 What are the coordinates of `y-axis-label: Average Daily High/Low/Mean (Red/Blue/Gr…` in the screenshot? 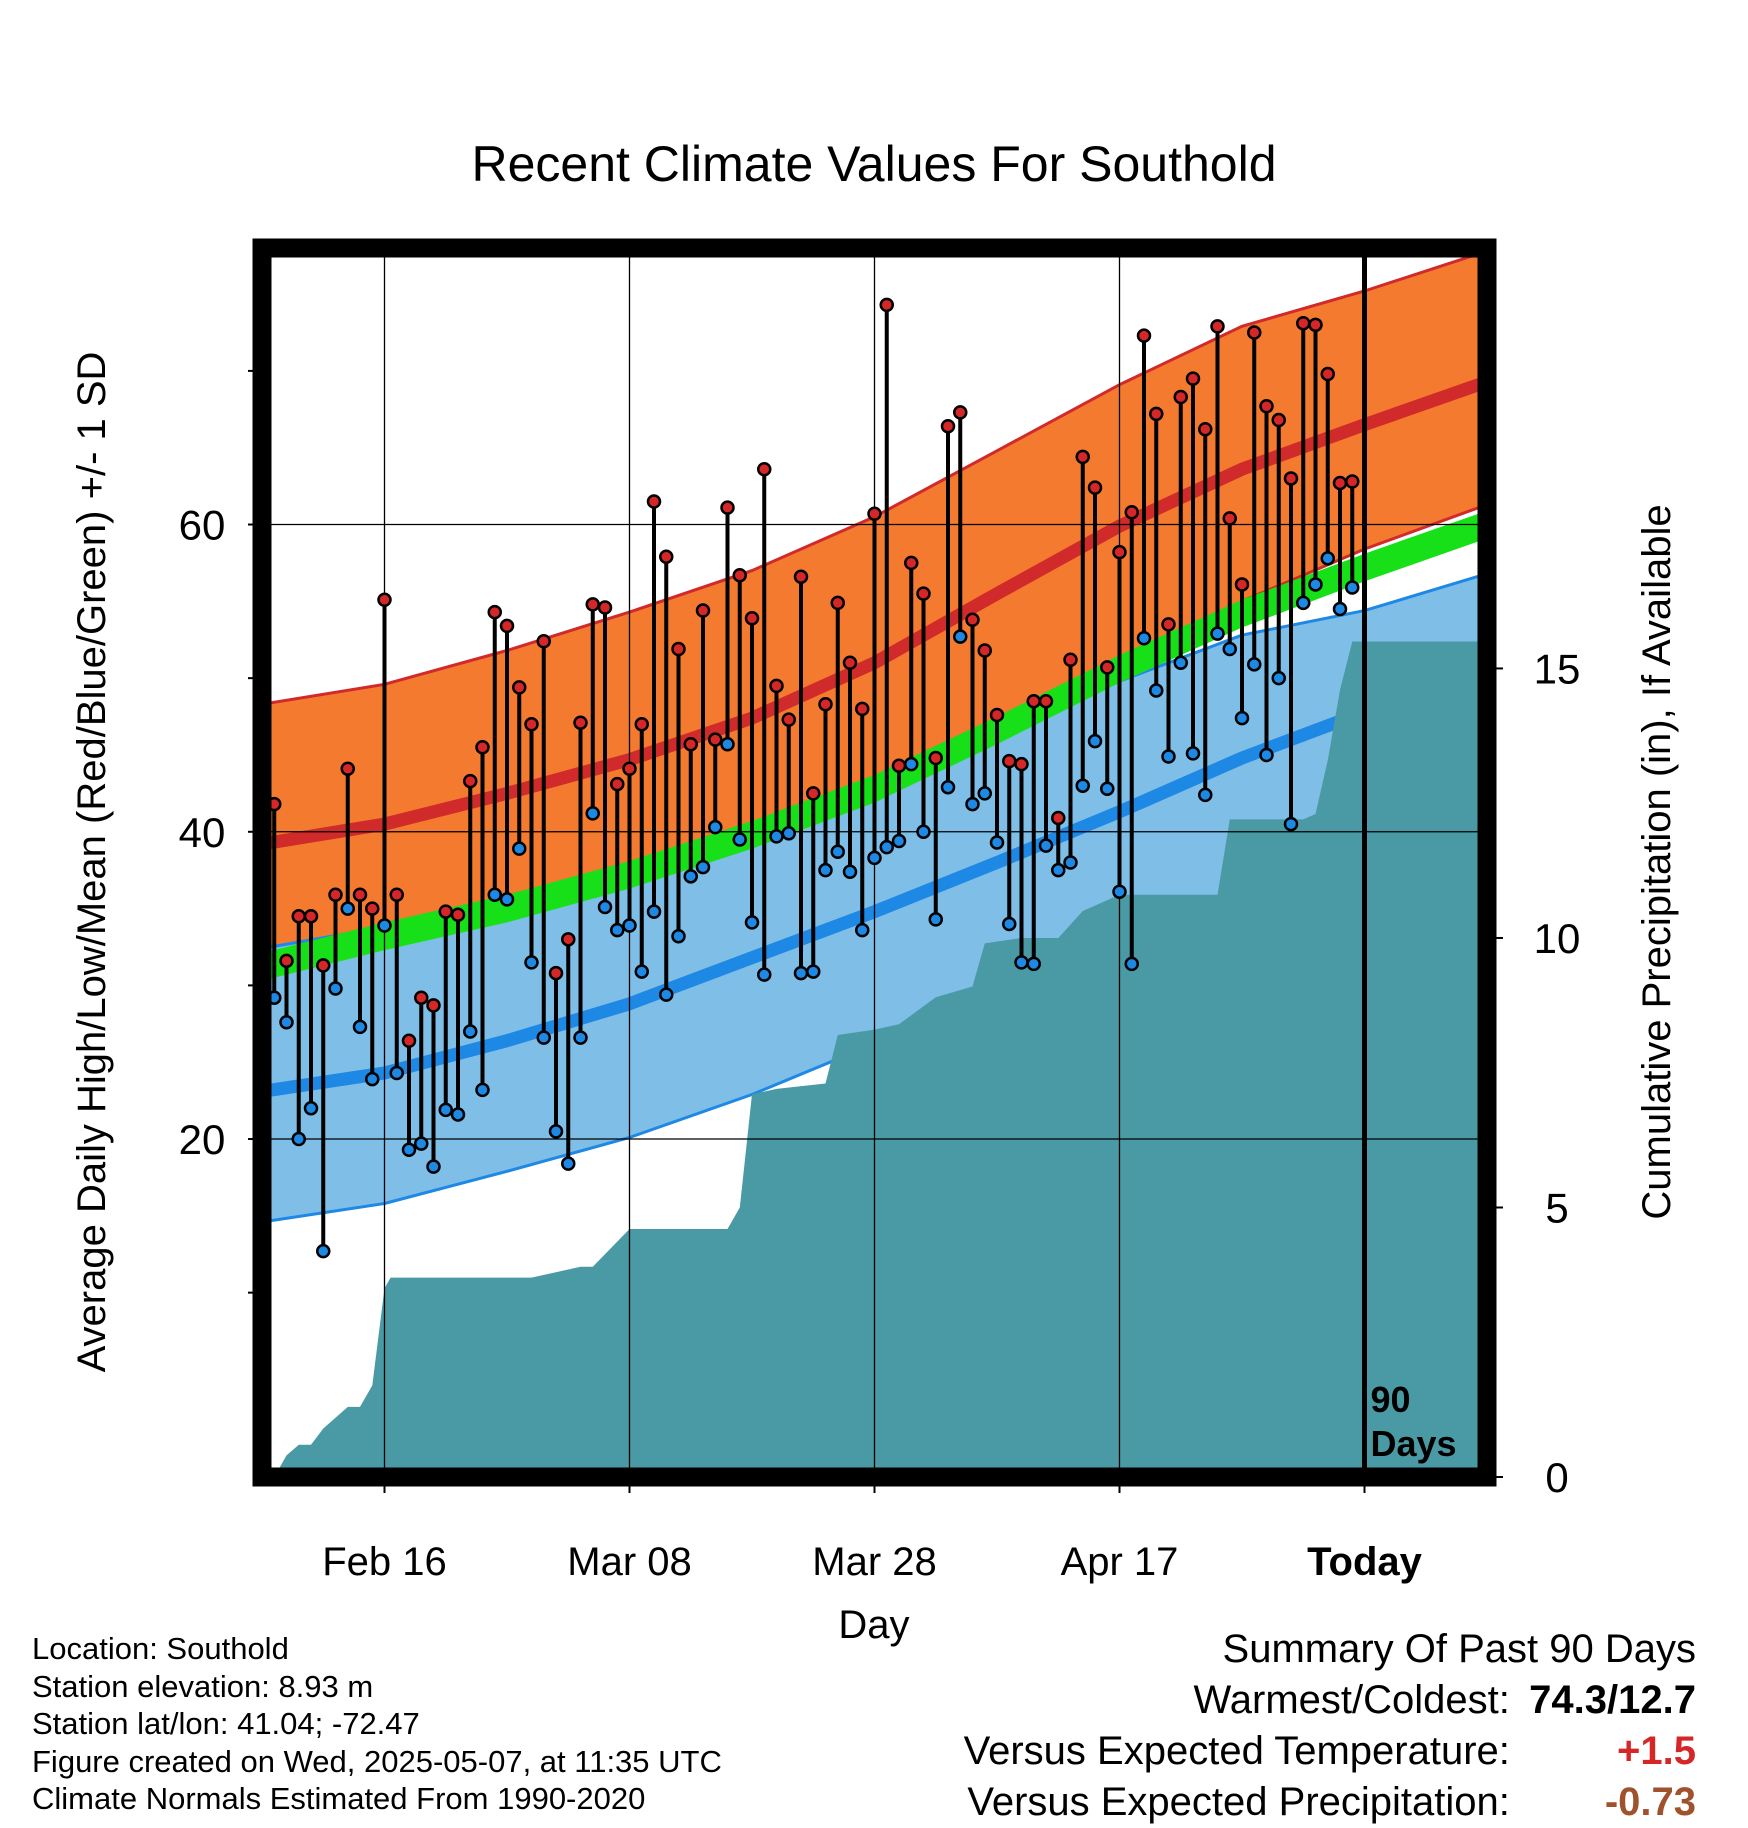 It's located at (92, 862).